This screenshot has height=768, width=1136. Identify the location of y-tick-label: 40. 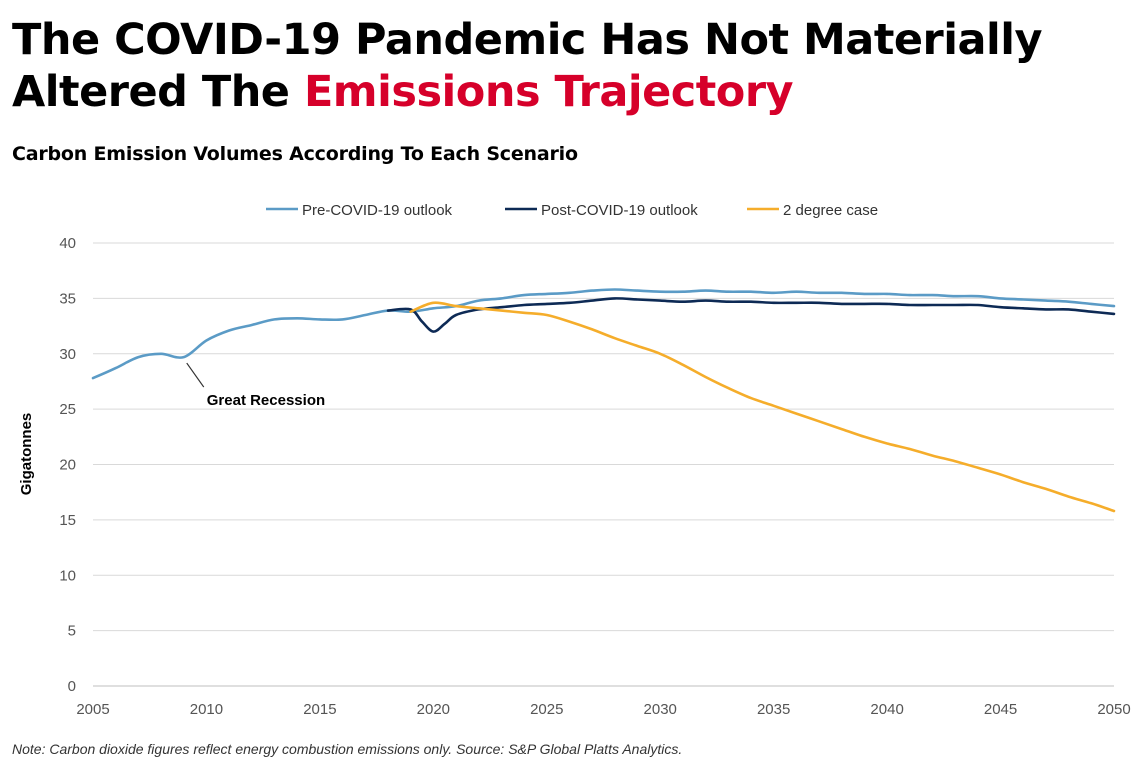
(67, 243).